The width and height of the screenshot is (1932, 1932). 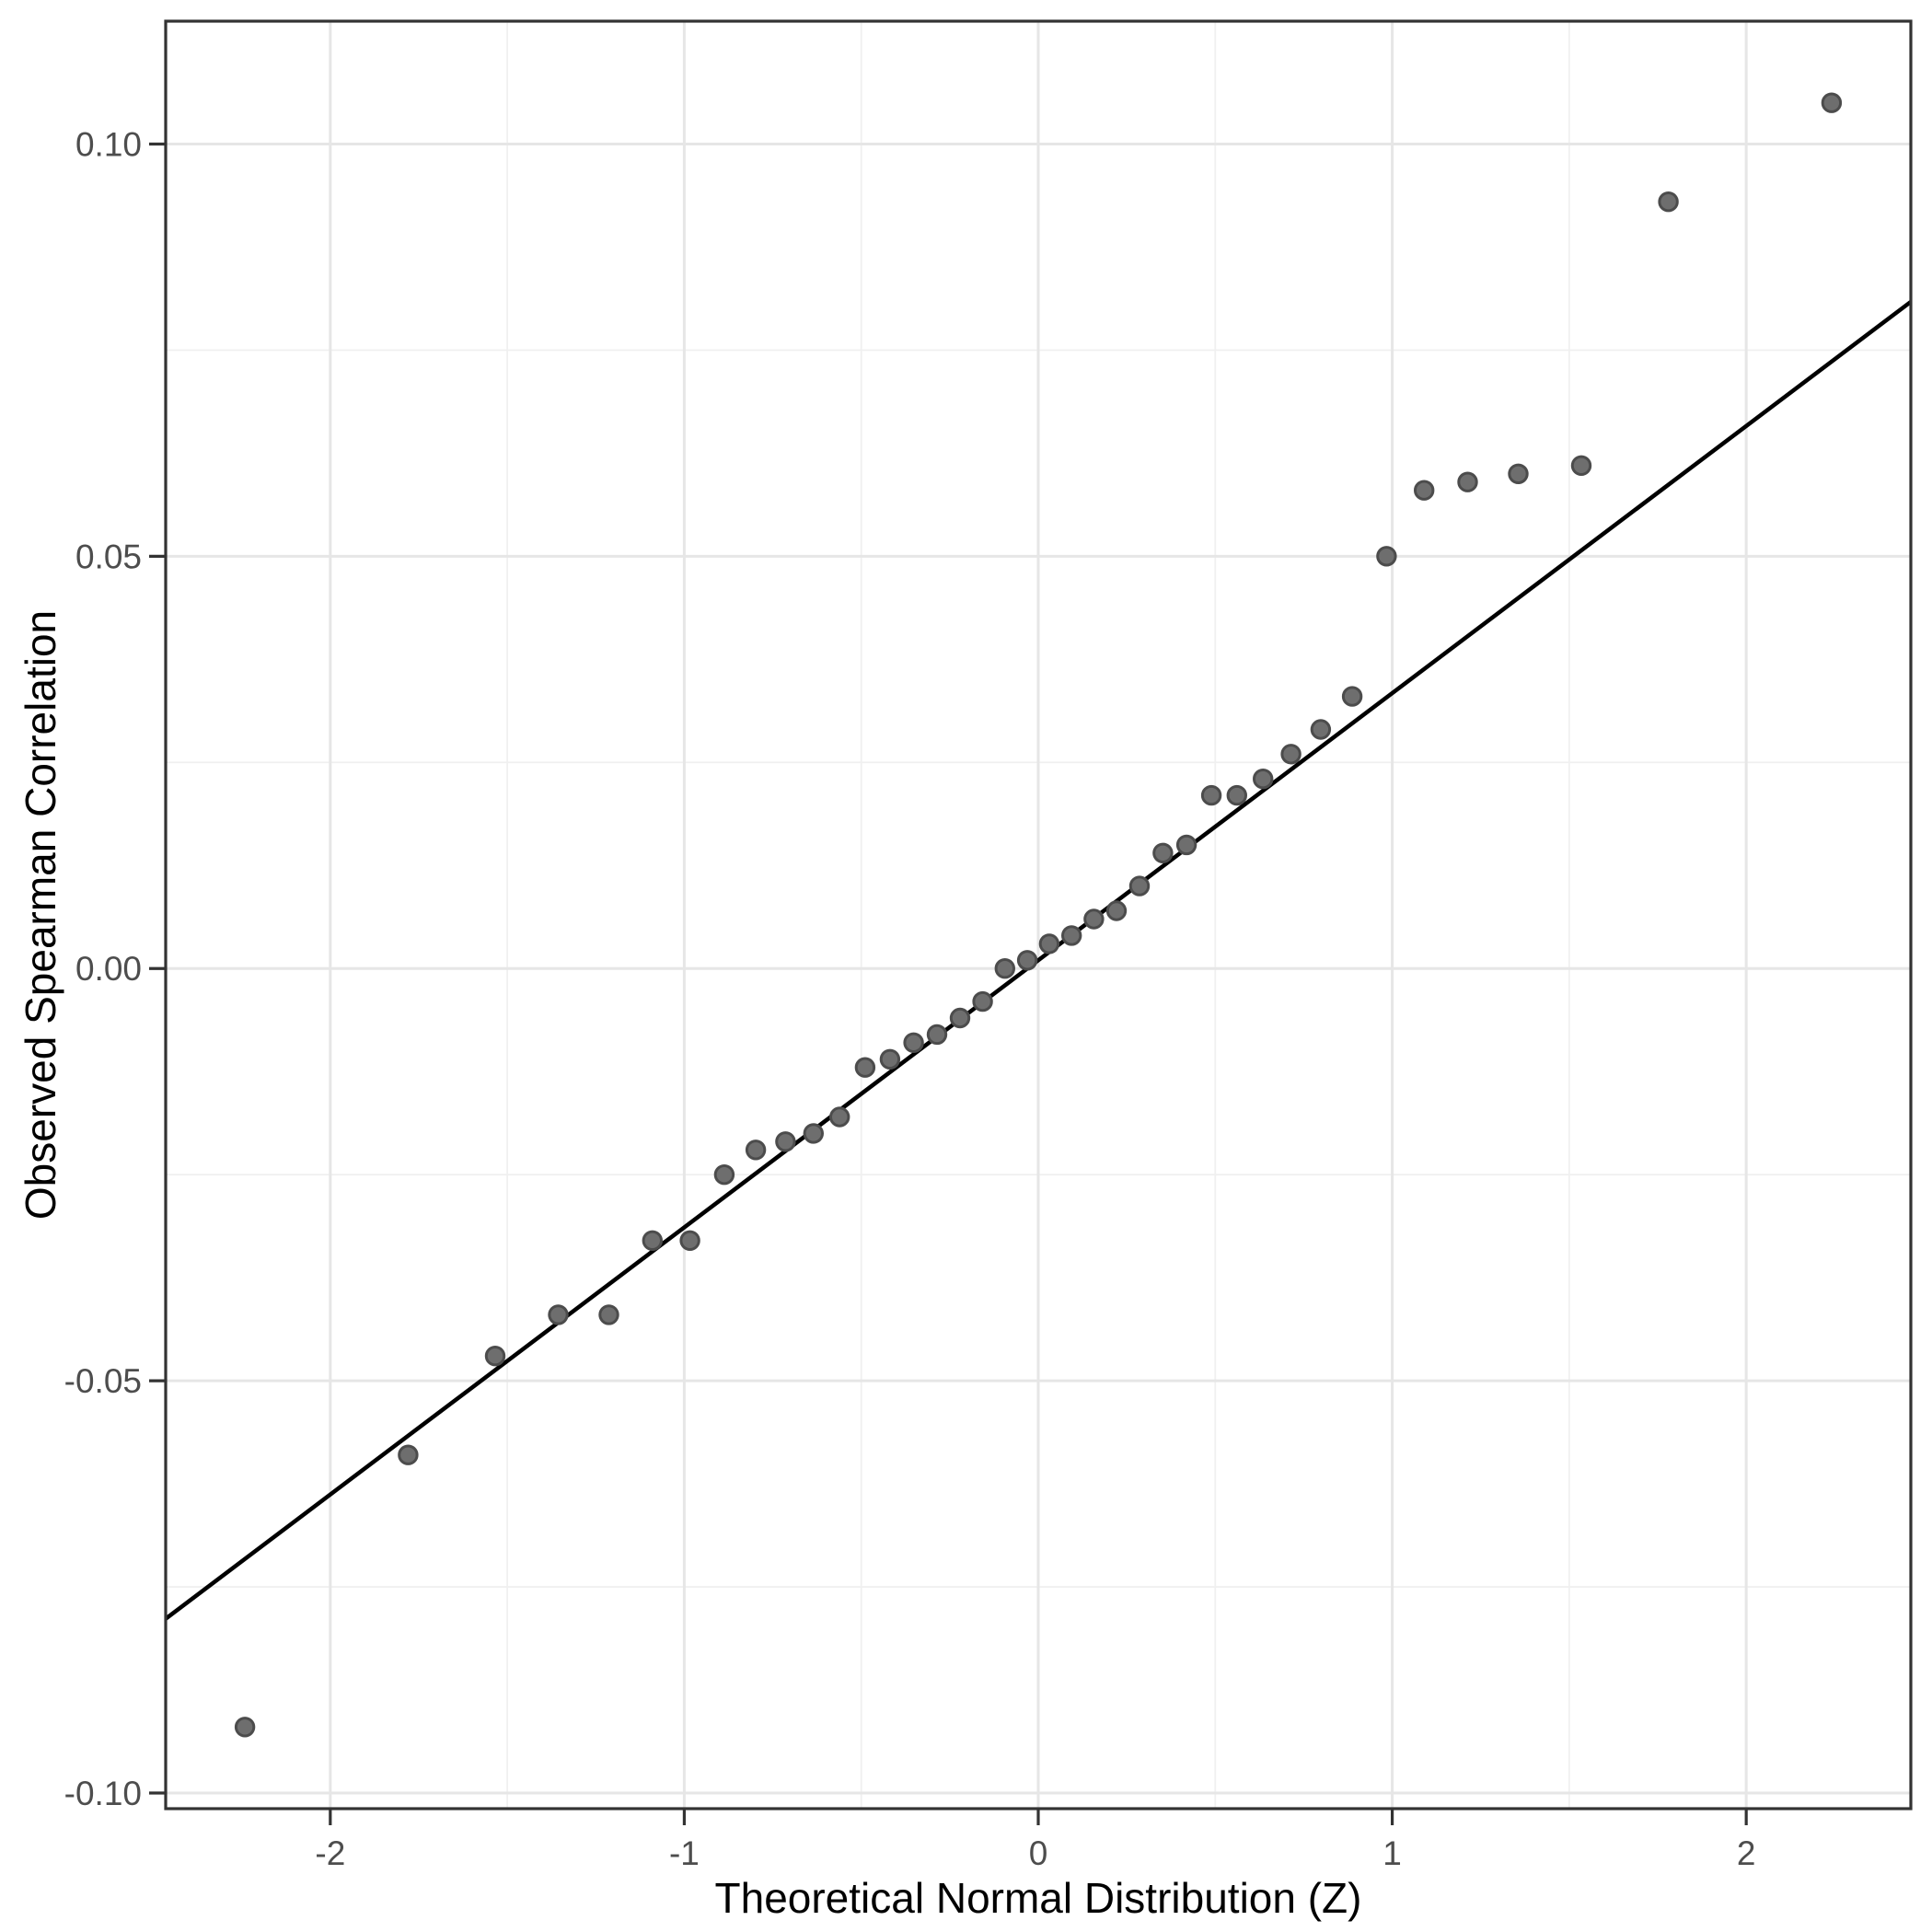 What do you see at coordinates (103, 1381) in the screenshot?
I see `y-tick-label: -0.05` at bounding box center [103, 1381].